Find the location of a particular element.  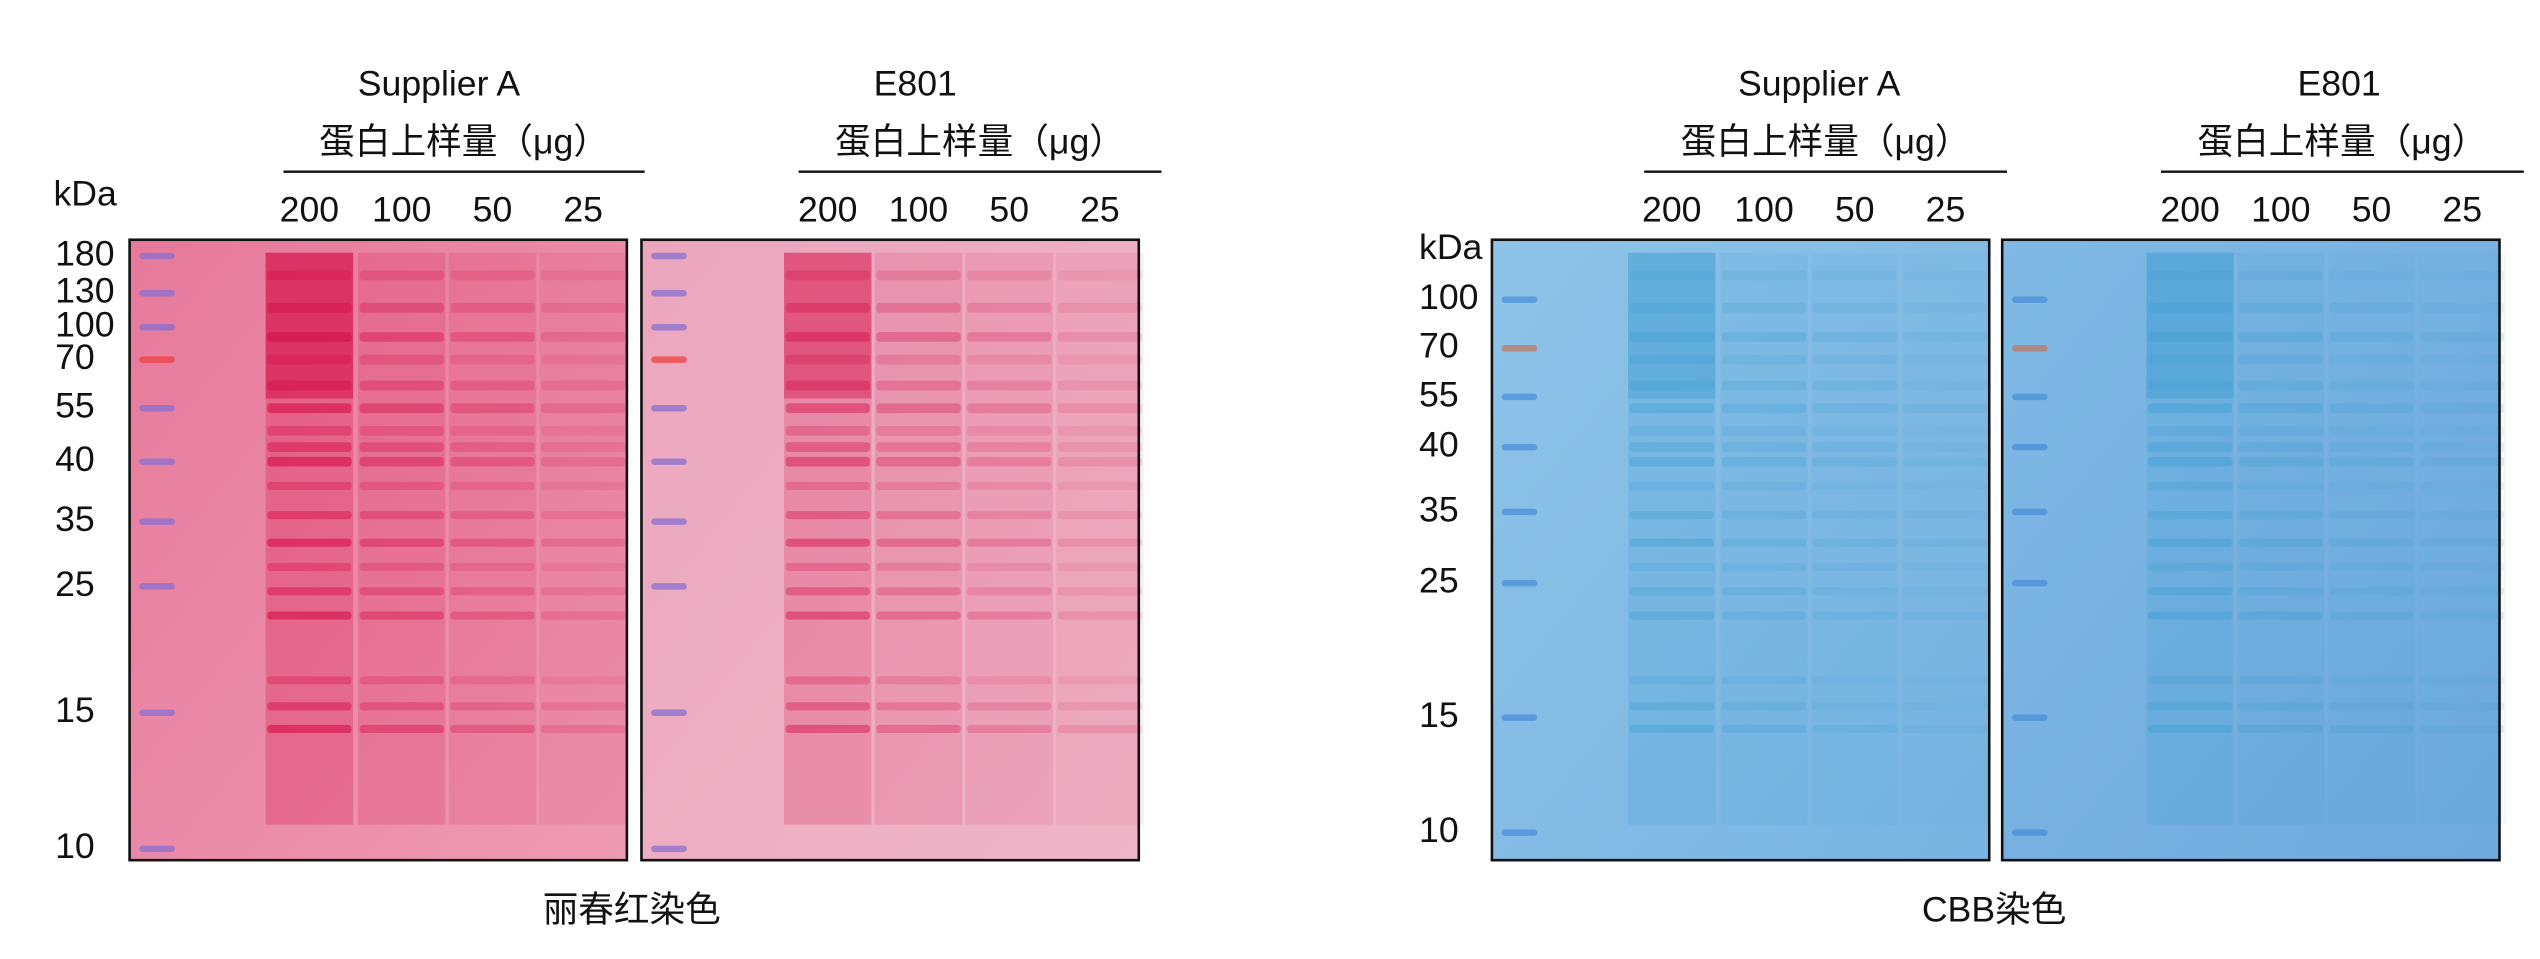

gel-frame is located at coordinates (1740, 550).